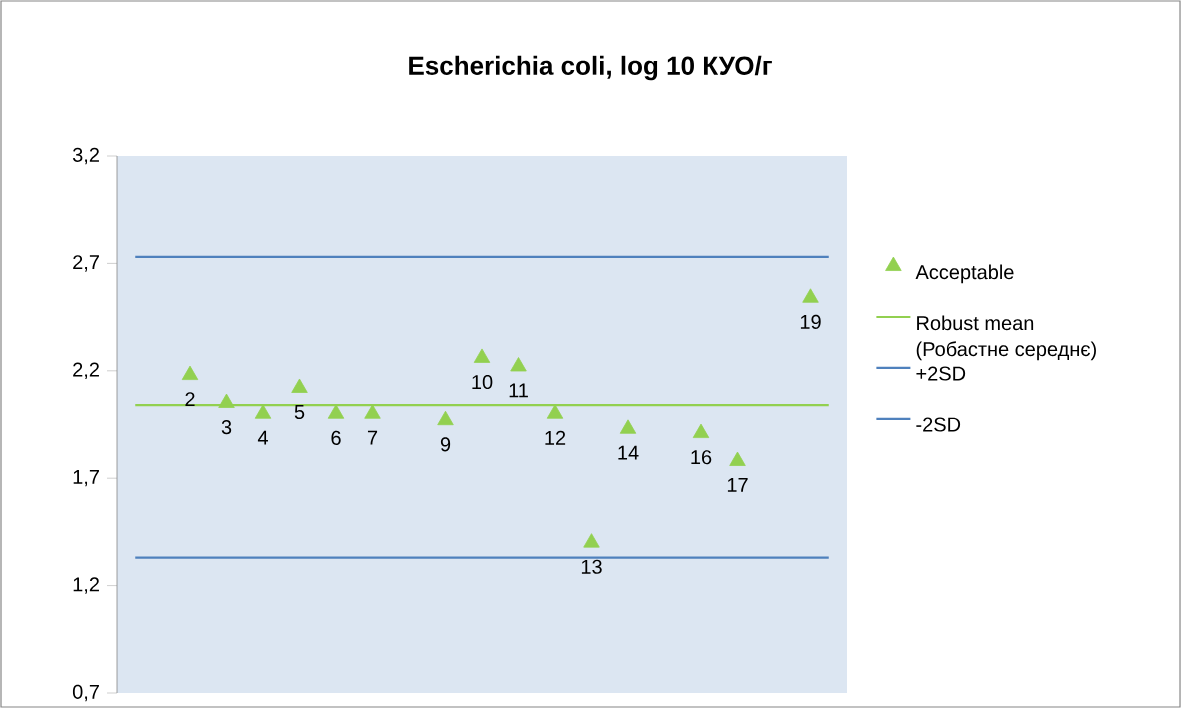 The width and height of the screenshot is (1181, 708). What do you see at coordinates (445, 444) in the screenshot?
I see `annotation: 9` at bounding box center [445, 444].